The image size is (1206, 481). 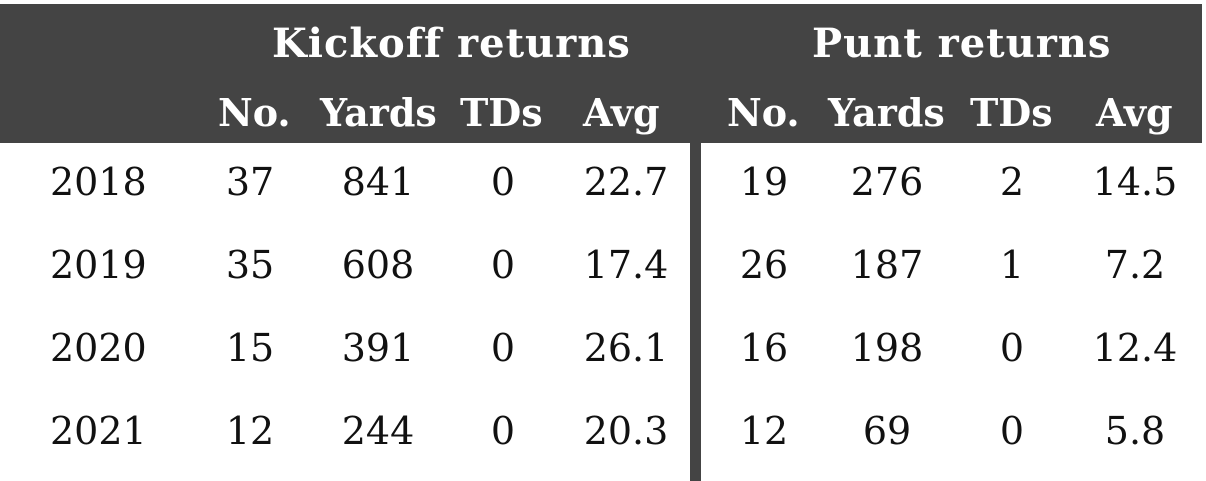 What do you see at coordinates (962, 43) in the screenshot?
I see `punt-returns-group-header: Punt returns` at bounding box center [962, 43].